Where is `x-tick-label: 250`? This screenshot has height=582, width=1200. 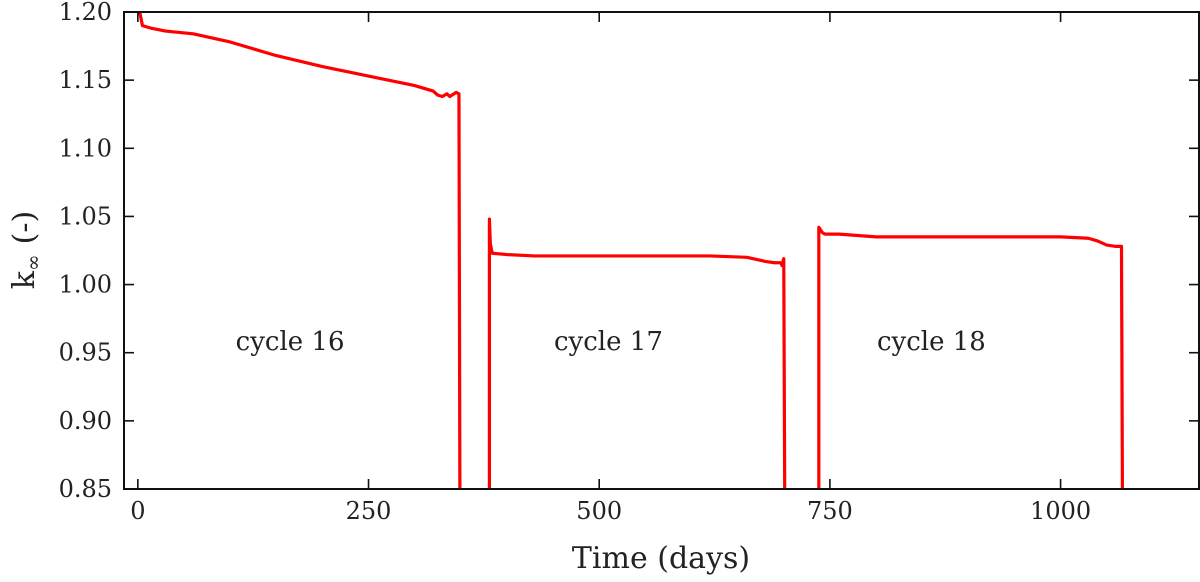
x-tick-label: 250 is located at coordinates (369, 511).